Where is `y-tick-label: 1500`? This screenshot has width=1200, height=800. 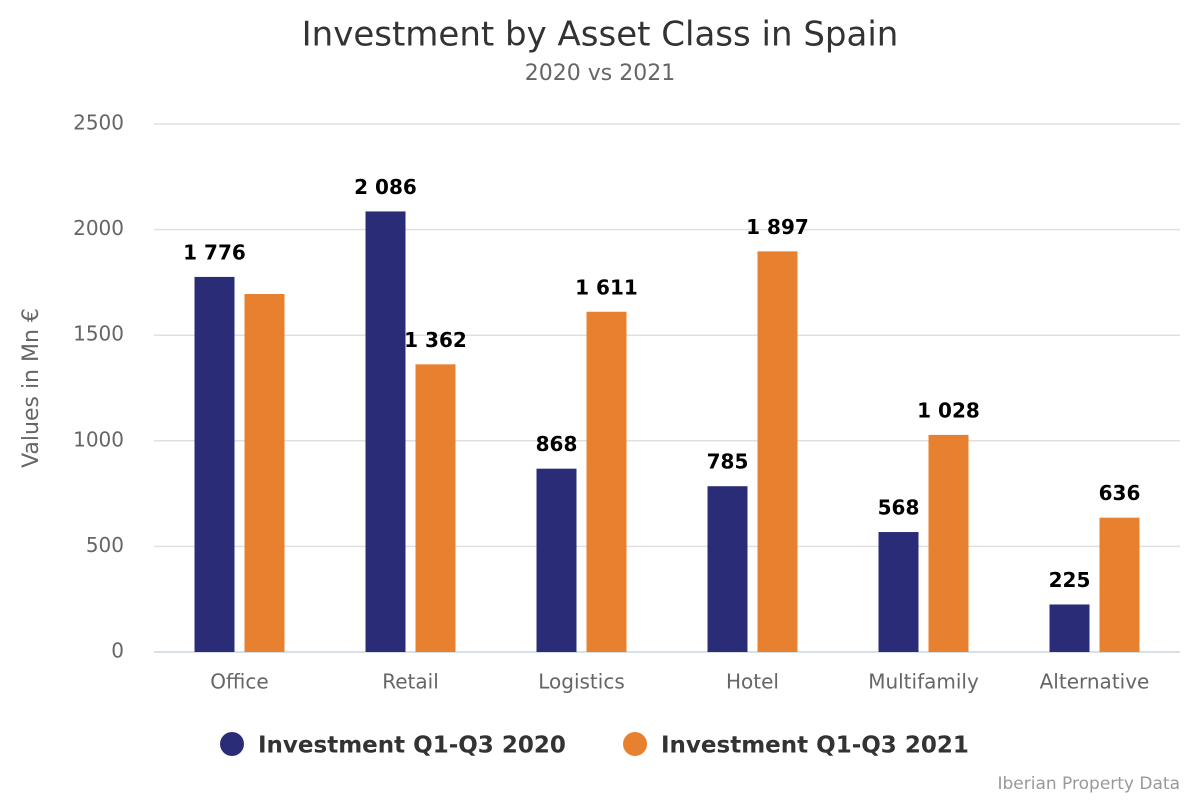 y-tick-label: 1500 is located at coordinates (98, 334).